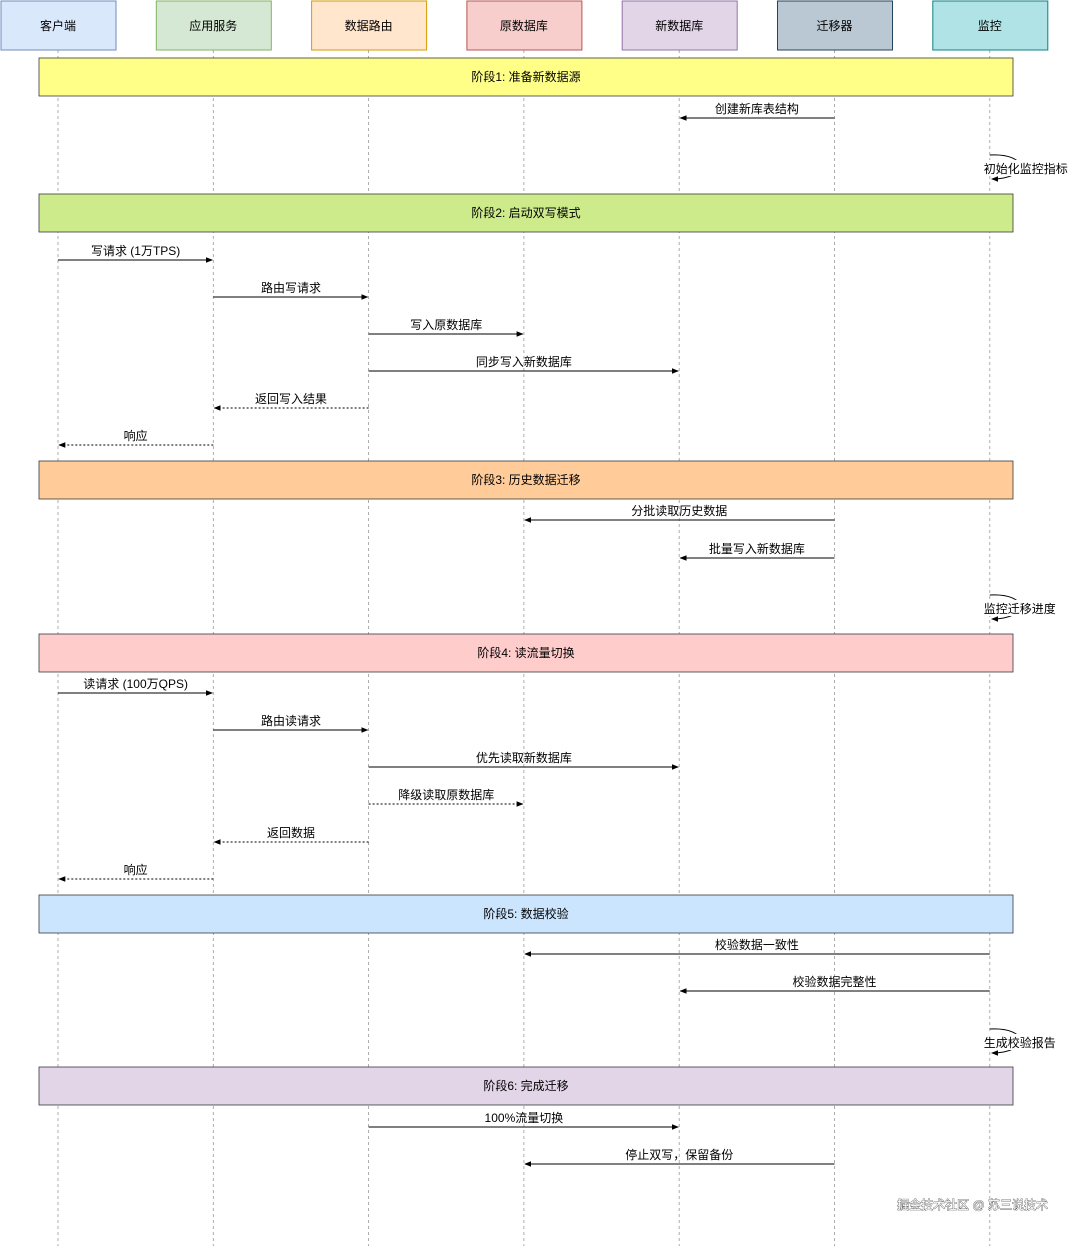  I want to click on participant-label: 迁移器, so click(834, 26).